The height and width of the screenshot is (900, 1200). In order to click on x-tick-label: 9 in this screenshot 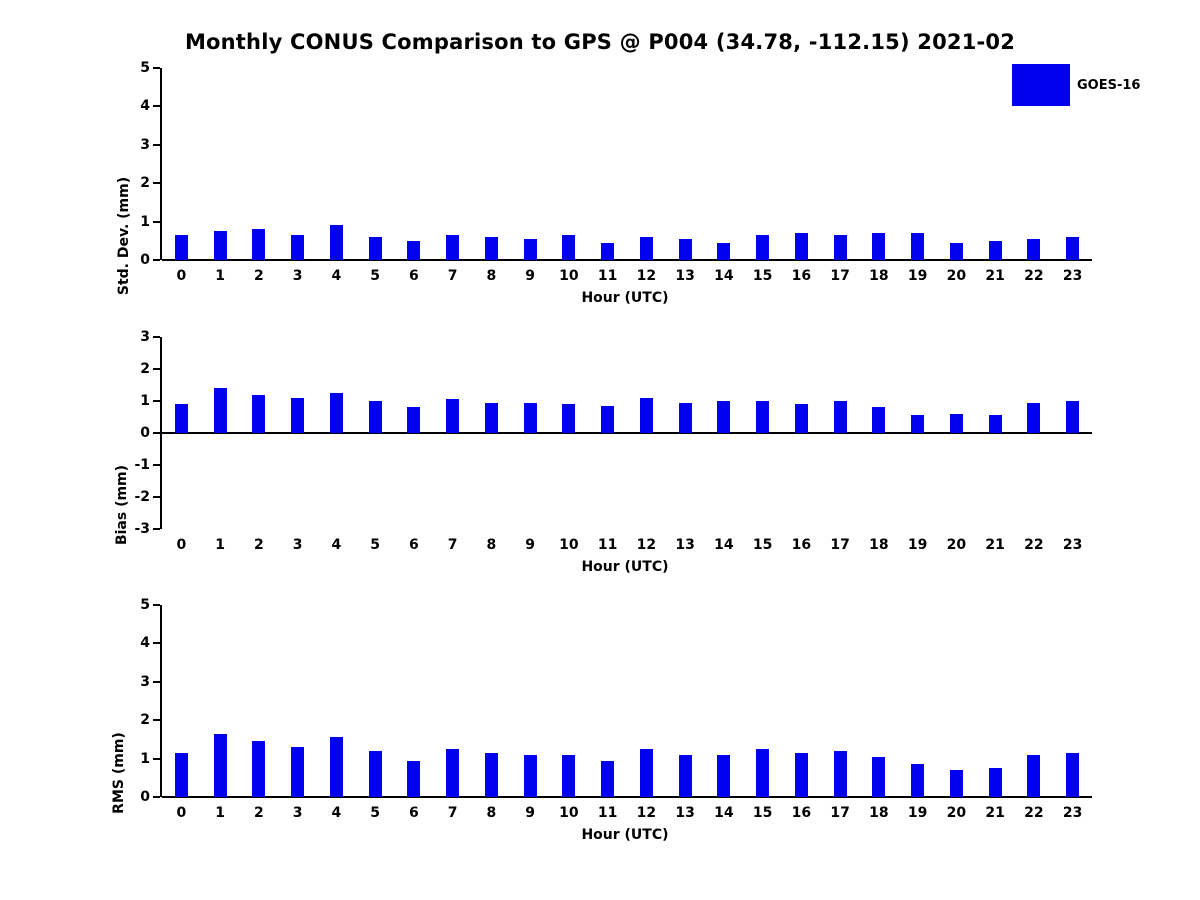, I will do `click(530, 813)`.